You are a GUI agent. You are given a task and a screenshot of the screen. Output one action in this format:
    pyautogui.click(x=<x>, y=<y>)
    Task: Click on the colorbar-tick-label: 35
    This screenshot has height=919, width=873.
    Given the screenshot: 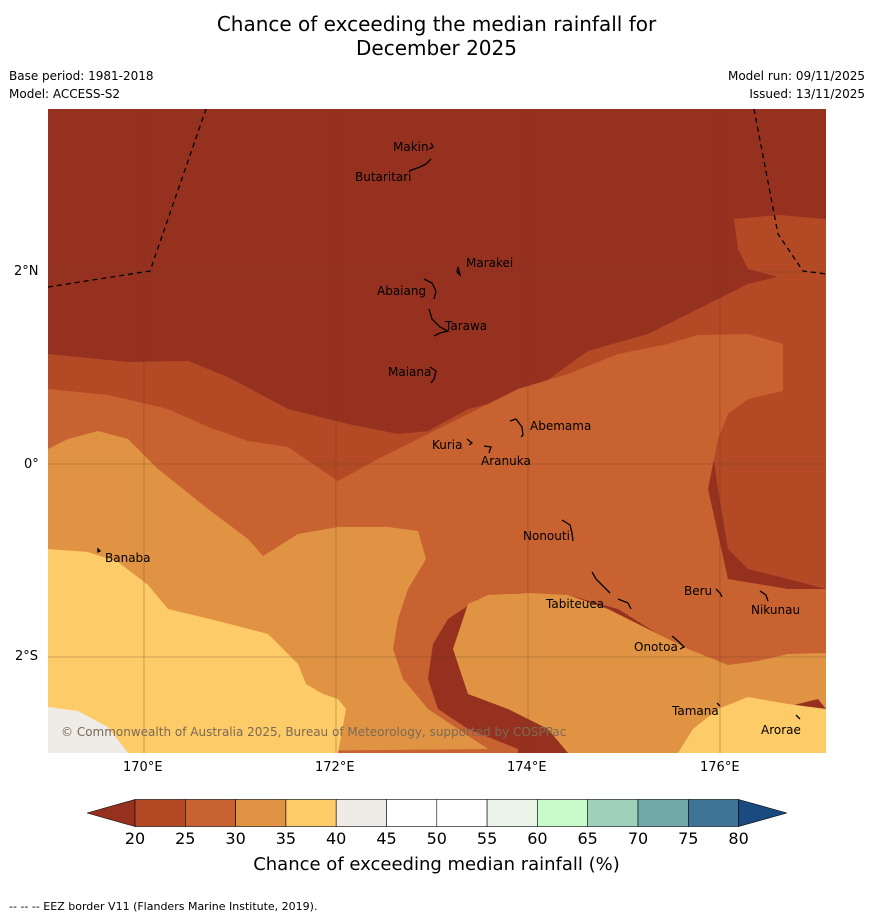 What is the action you would take?
    pyautogui.click(x=286, y=838)
    